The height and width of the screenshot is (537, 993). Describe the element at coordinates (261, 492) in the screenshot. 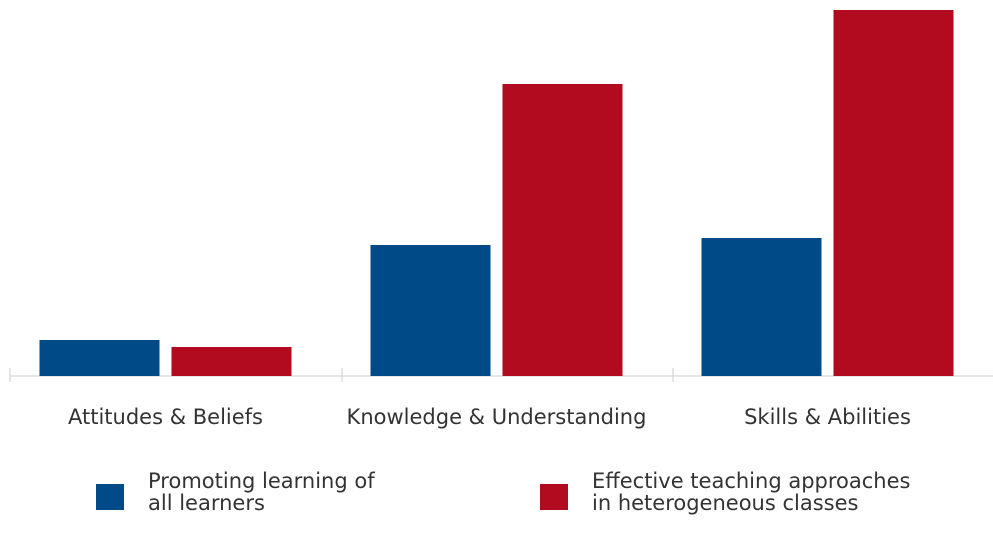

I see `legend-label: Promoting learning of all learners` at that location.